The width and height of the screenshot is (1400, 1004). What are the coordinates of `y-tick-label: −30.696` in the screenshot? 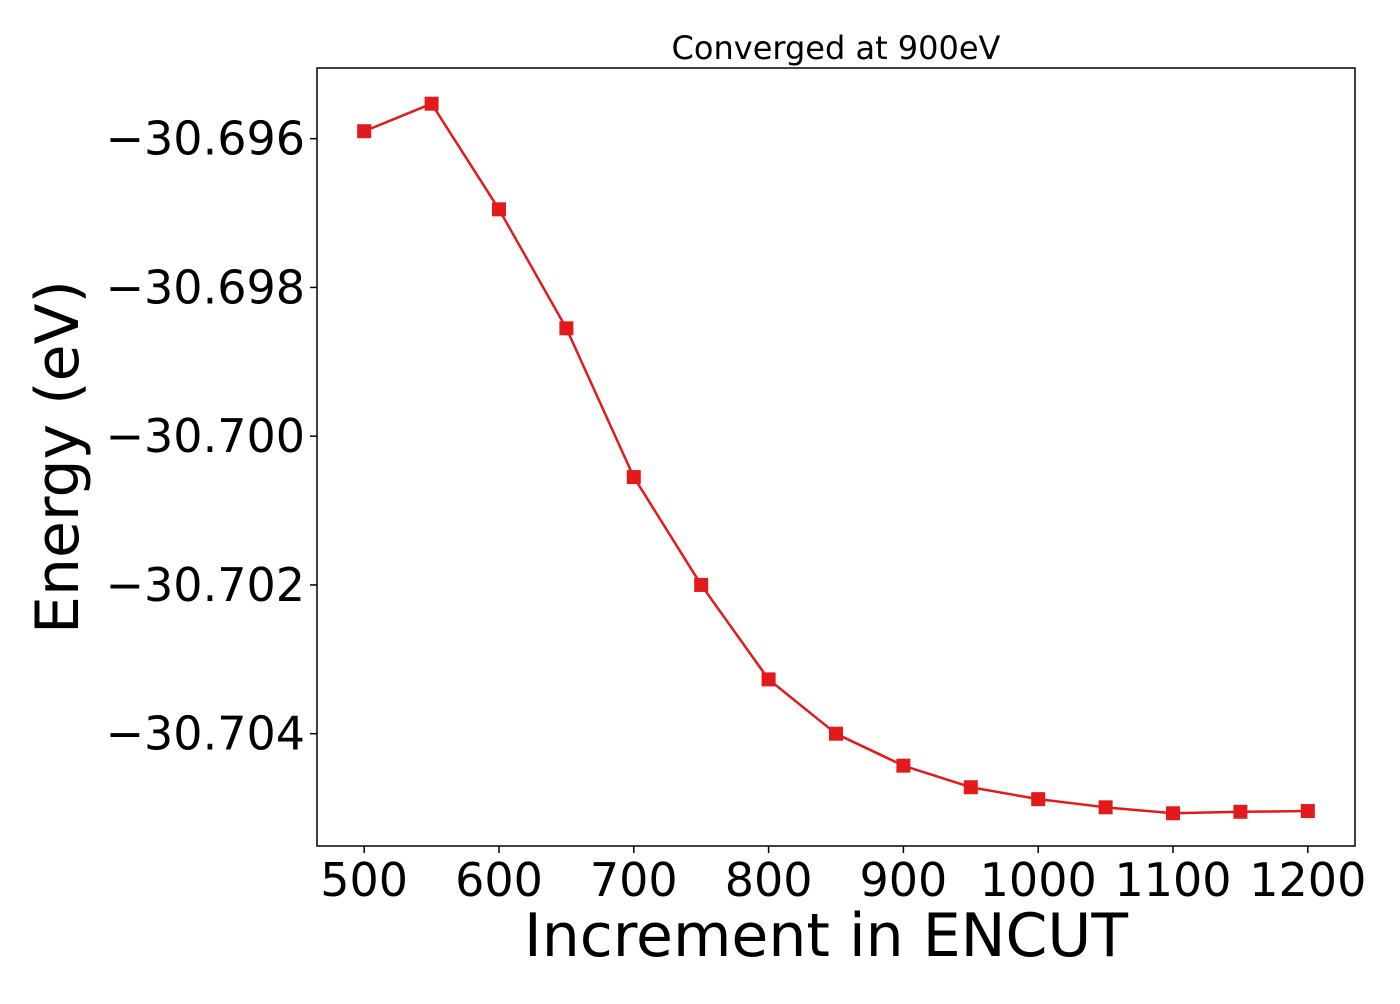 It's located at (206, 139).